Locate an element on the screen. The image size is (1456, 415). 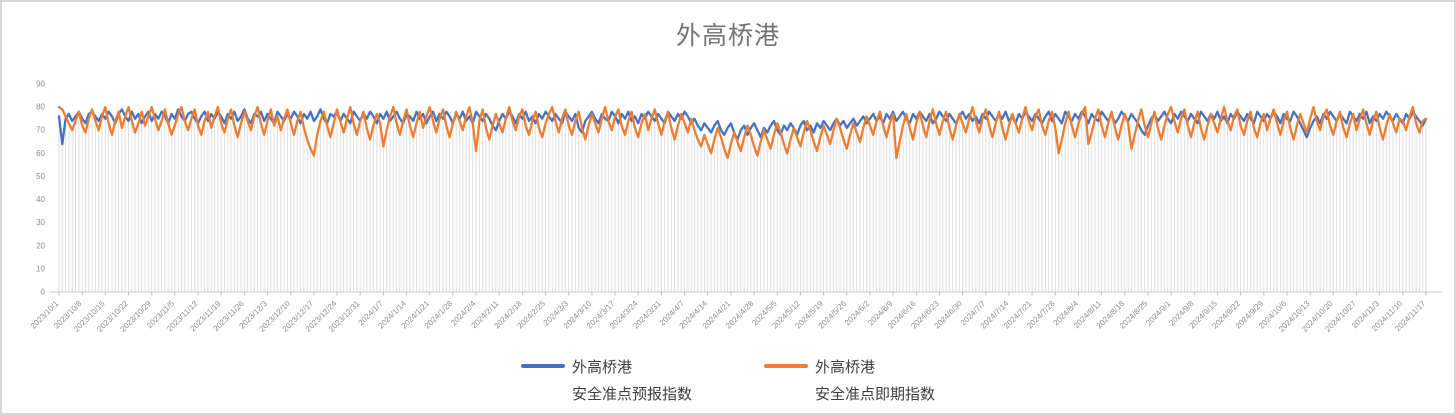
svg-text: 40 is located at coordinates (40, 199).